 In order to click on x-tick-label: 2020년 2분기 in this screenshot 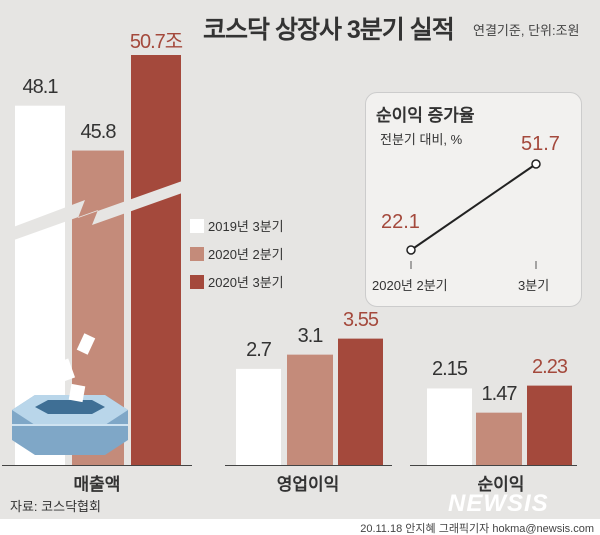, I will do `click(410, 285)`.